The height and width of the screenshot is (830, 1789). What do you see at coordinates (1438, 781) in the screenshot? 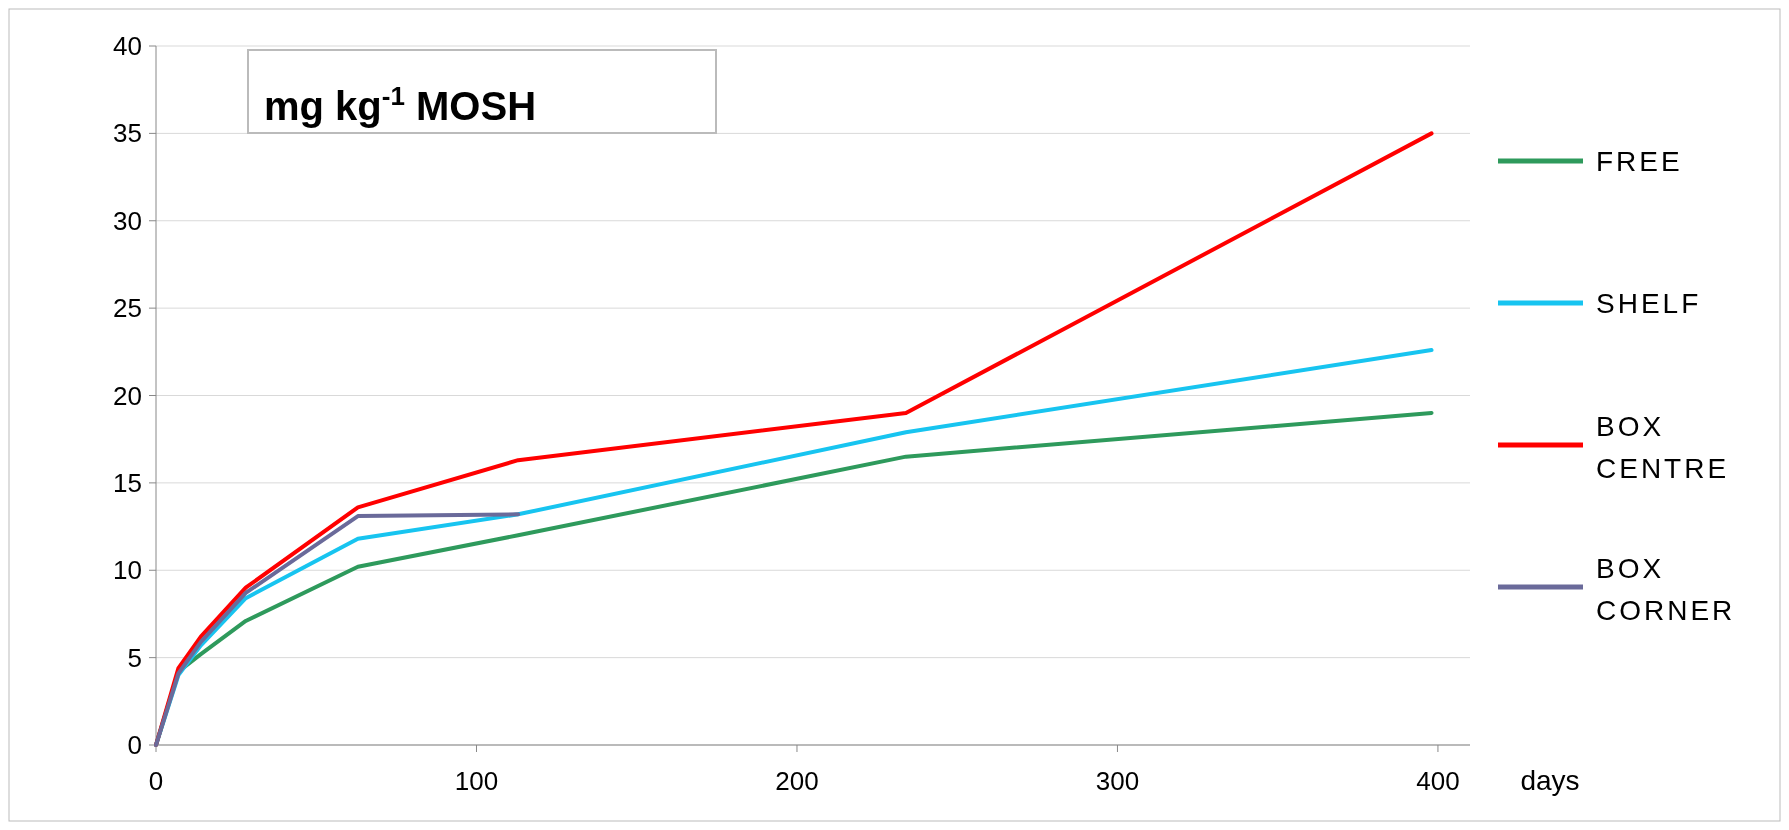
I see `x-tick-label: 400` at bounding box center [1438, 781].